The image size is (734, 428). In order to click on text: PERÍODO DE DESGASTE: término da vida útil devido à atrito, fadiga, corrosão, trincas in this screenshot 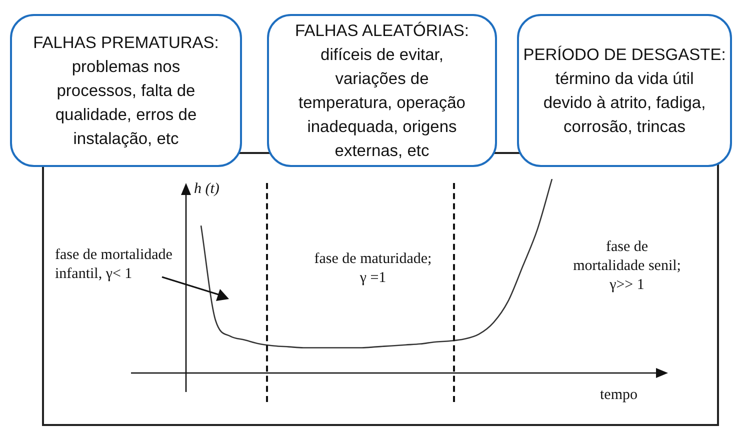, I will do `click(624, 91)`.